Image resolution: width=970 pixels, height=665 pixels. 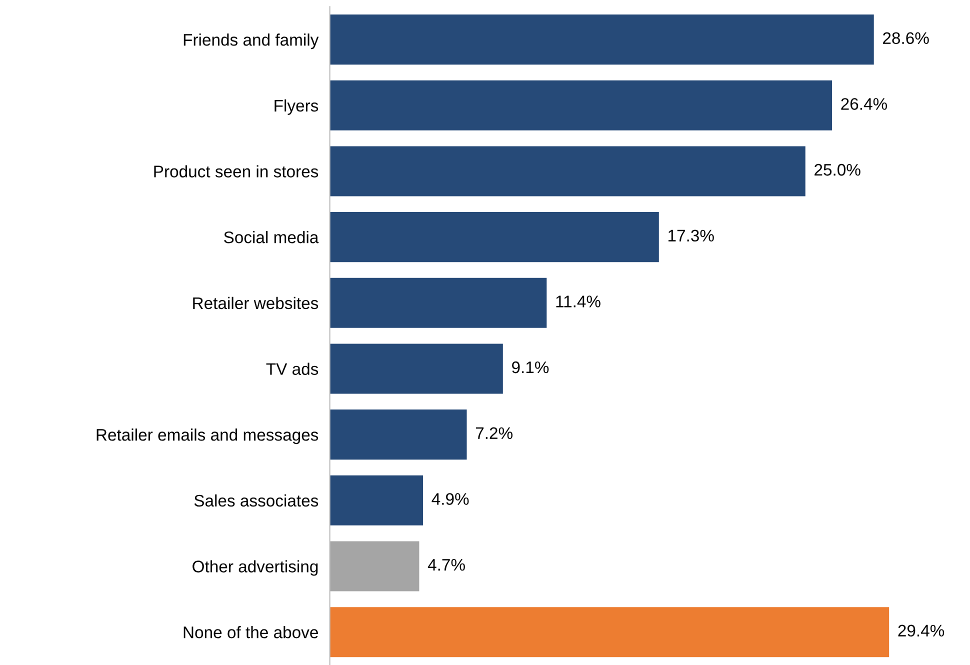 What do you see at coordinates (450, 499) in the screenshot?
I see `data-label: 4.9%` at bounding box center [450, 499].